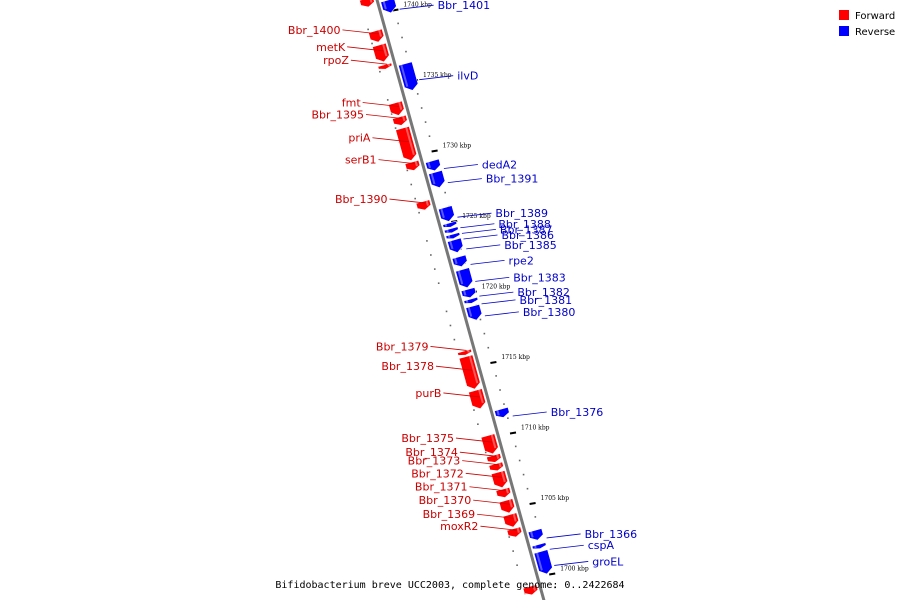 This screenshot has width=900, height=600. Describe the element at coordinates (445, 500) in the screenshot. I see `gene-label: Bbr_1370` at that location.